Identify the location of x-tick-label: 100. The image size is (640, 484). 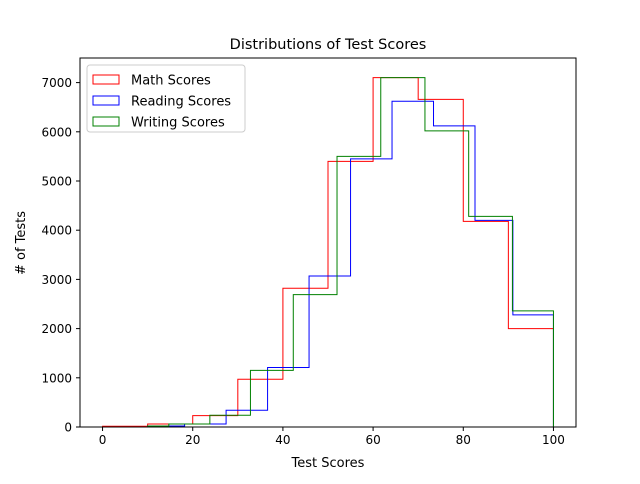
(553, 440).